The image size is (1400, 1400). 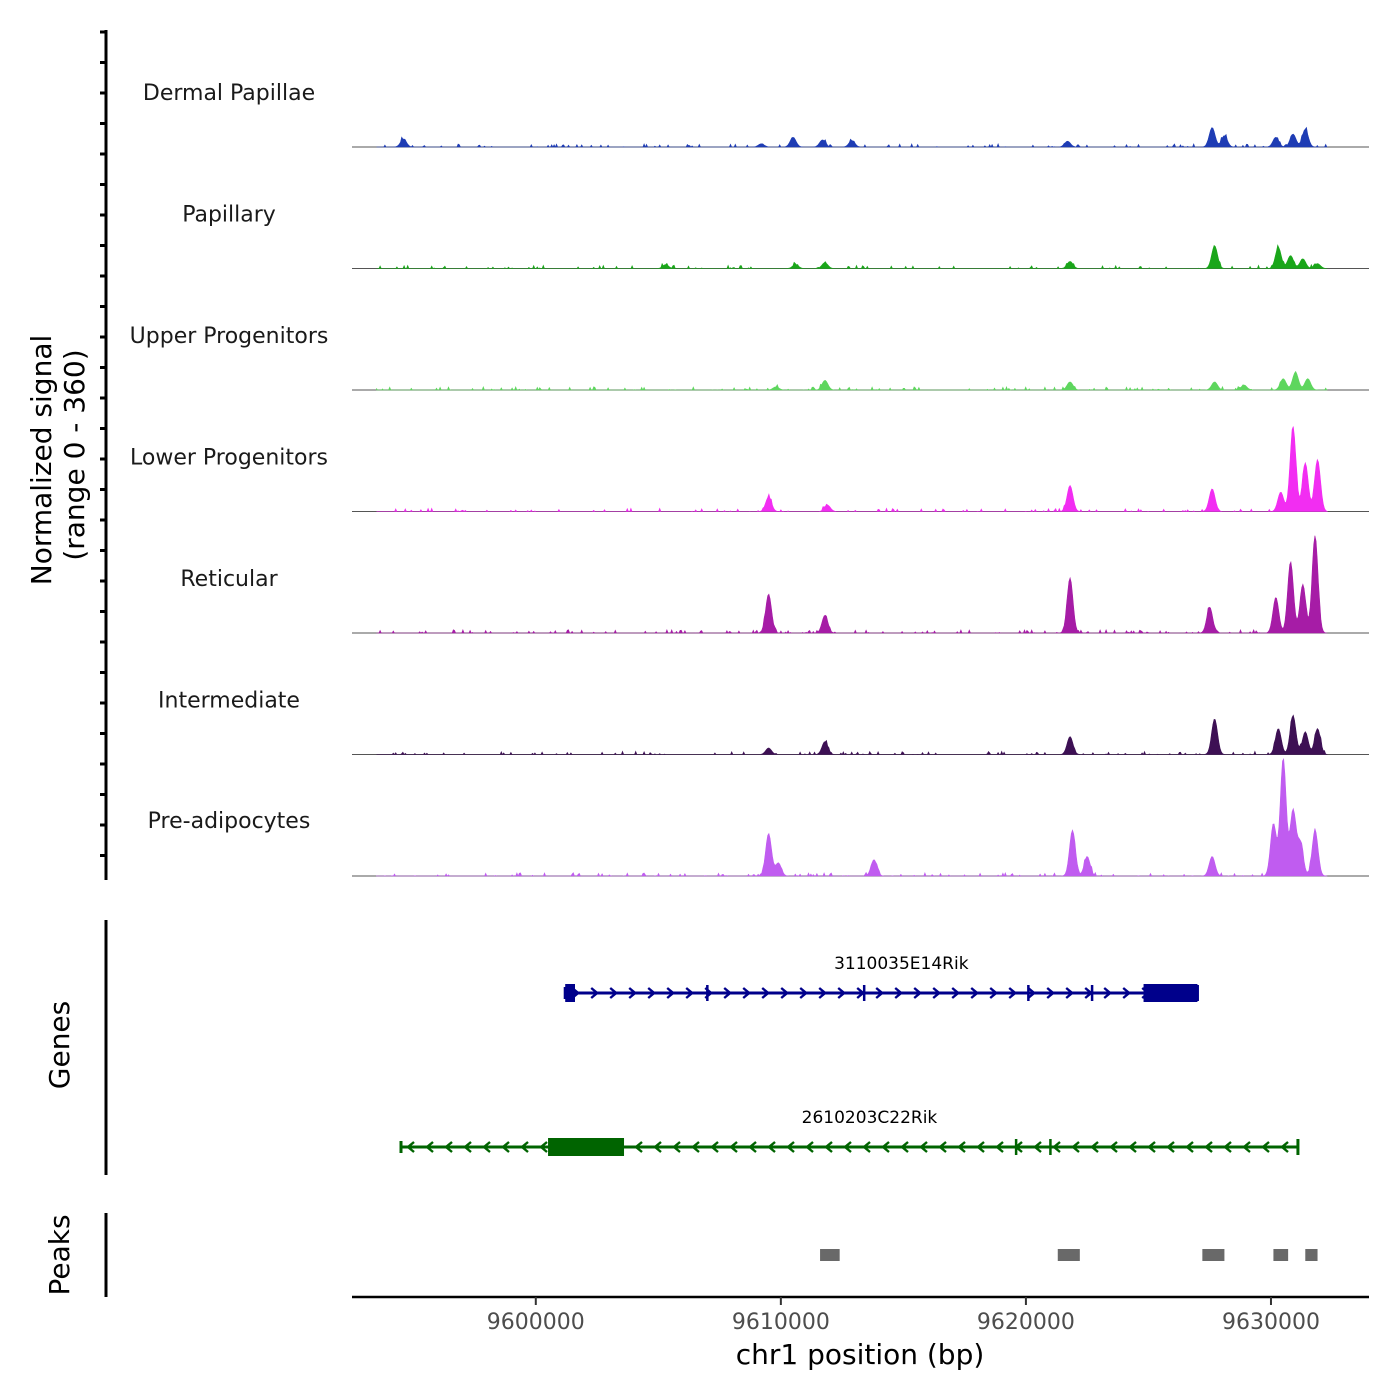 I want to click on gene-2610203c22rik: 2610203C22Rik, so click(x=849, y=1132).